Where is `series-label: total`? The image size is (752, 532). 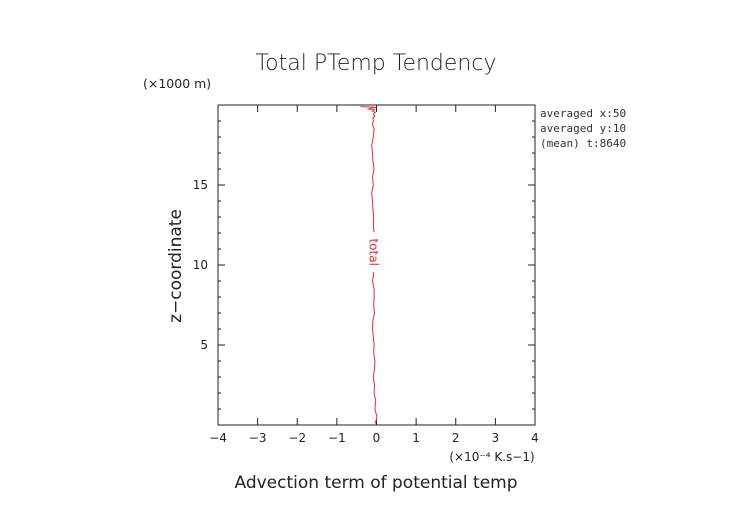 series-label: total is located at coordinates (374, 251).